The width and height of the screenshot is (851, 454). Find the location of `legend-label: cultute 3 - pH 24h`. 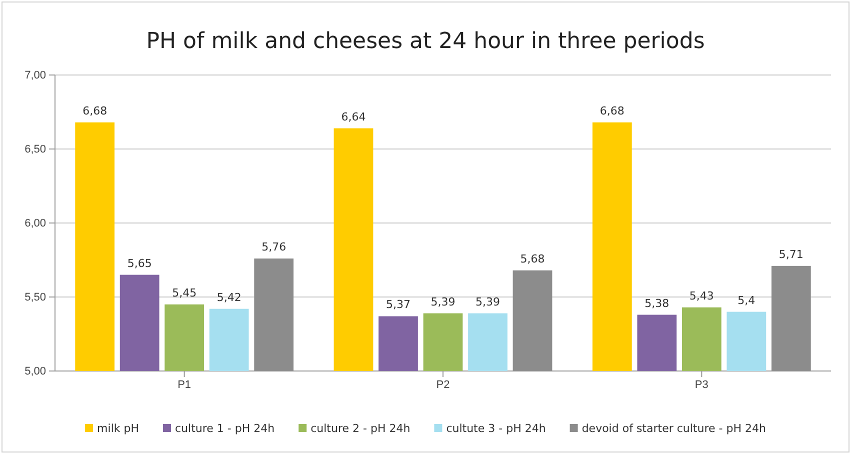

legend-label: cultute 3 - pH 24h is located at coordinates (496, 428).